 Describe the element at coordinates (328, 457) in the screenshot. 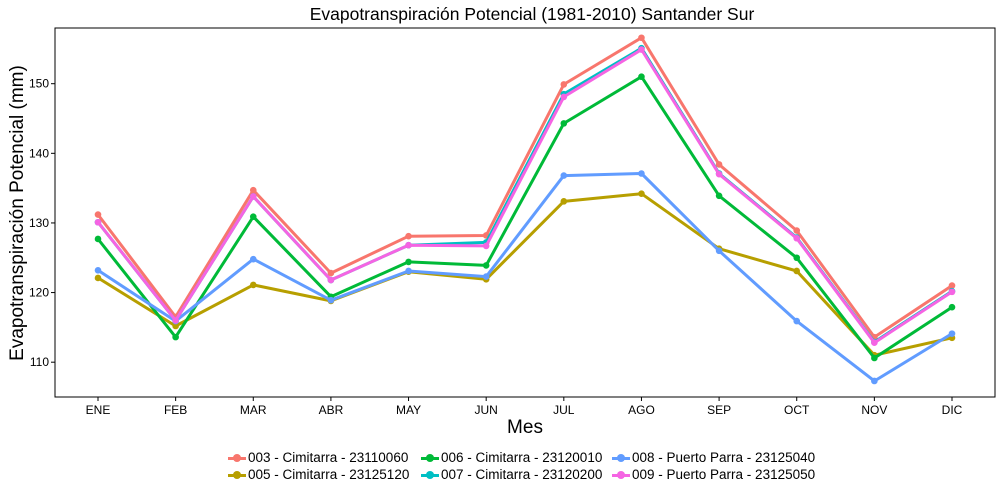

I see `legend-label: 003 - Cimitarra - 23110060` at that location.